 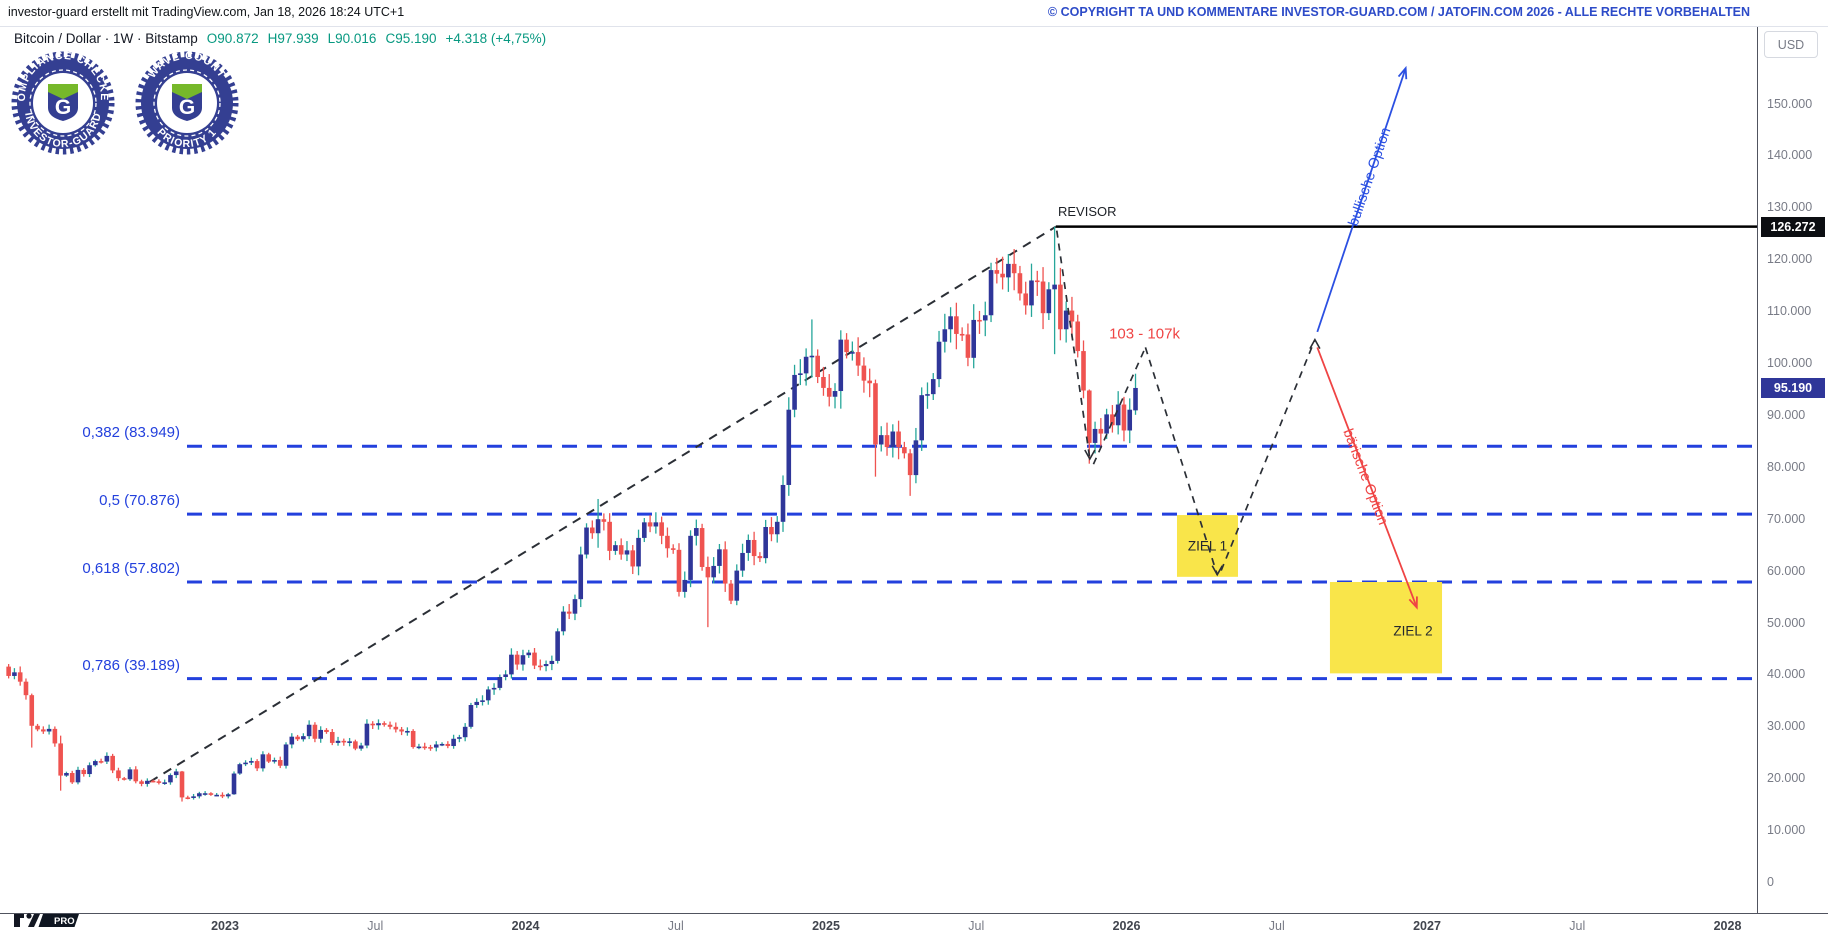 What do you see at coordinates (675, 926) in the screenshot?
I see `time-tick-month: Jul` at bounding box center [675, 926].